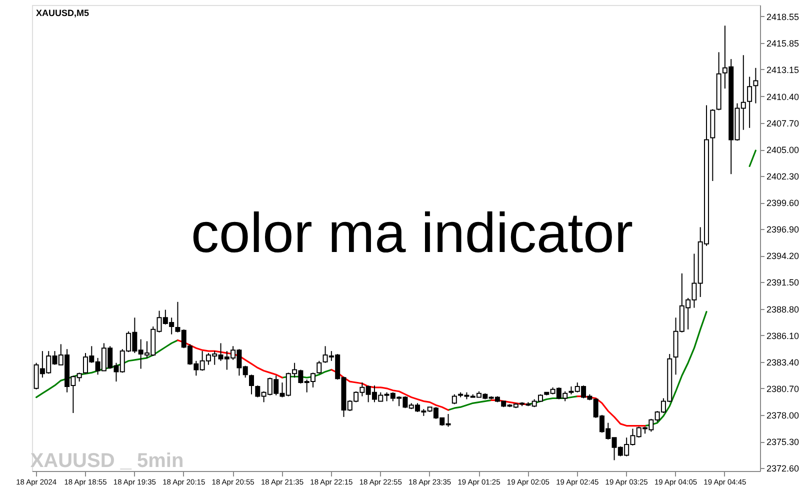 This screenshot has width=800, height=490. Describe the element at coordinates (783, 43) in the screenshot. I see `y-tick-label: 2415.85` at that location.